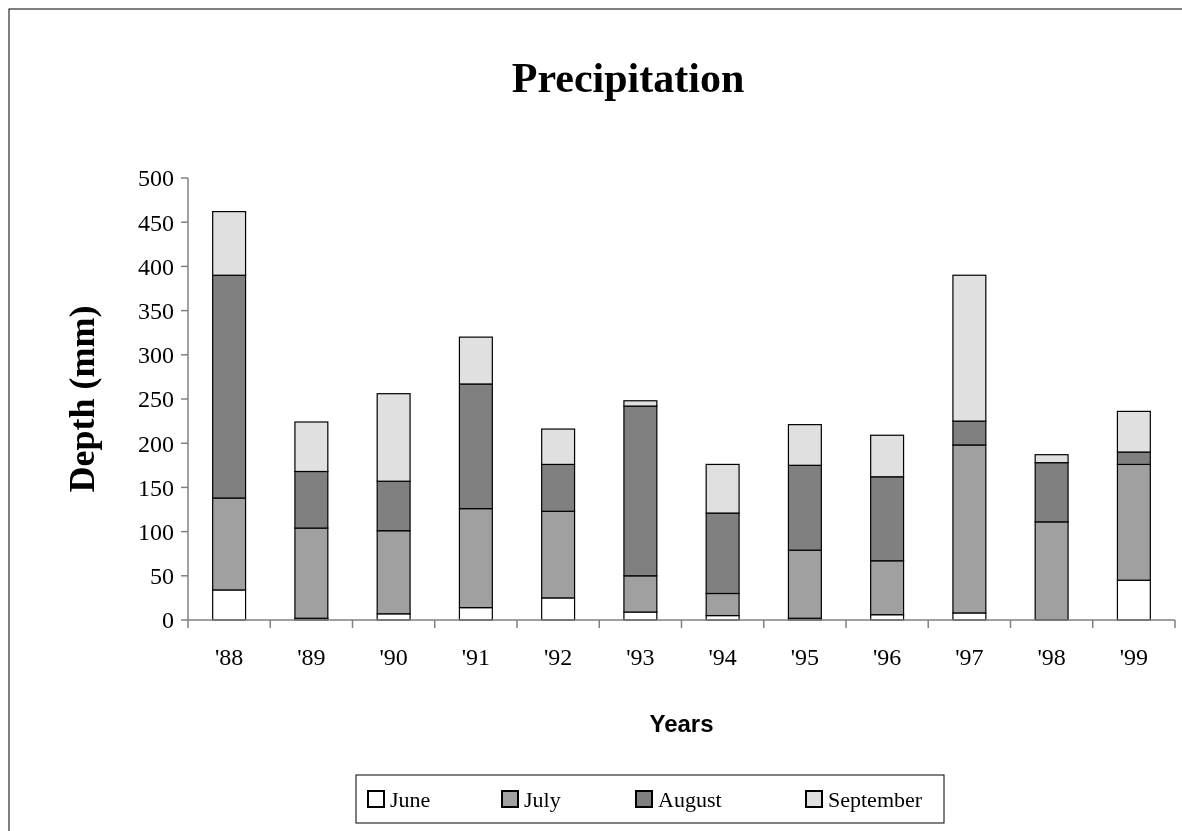  I want to click on x-tick-label: '94, so click(722, 657).